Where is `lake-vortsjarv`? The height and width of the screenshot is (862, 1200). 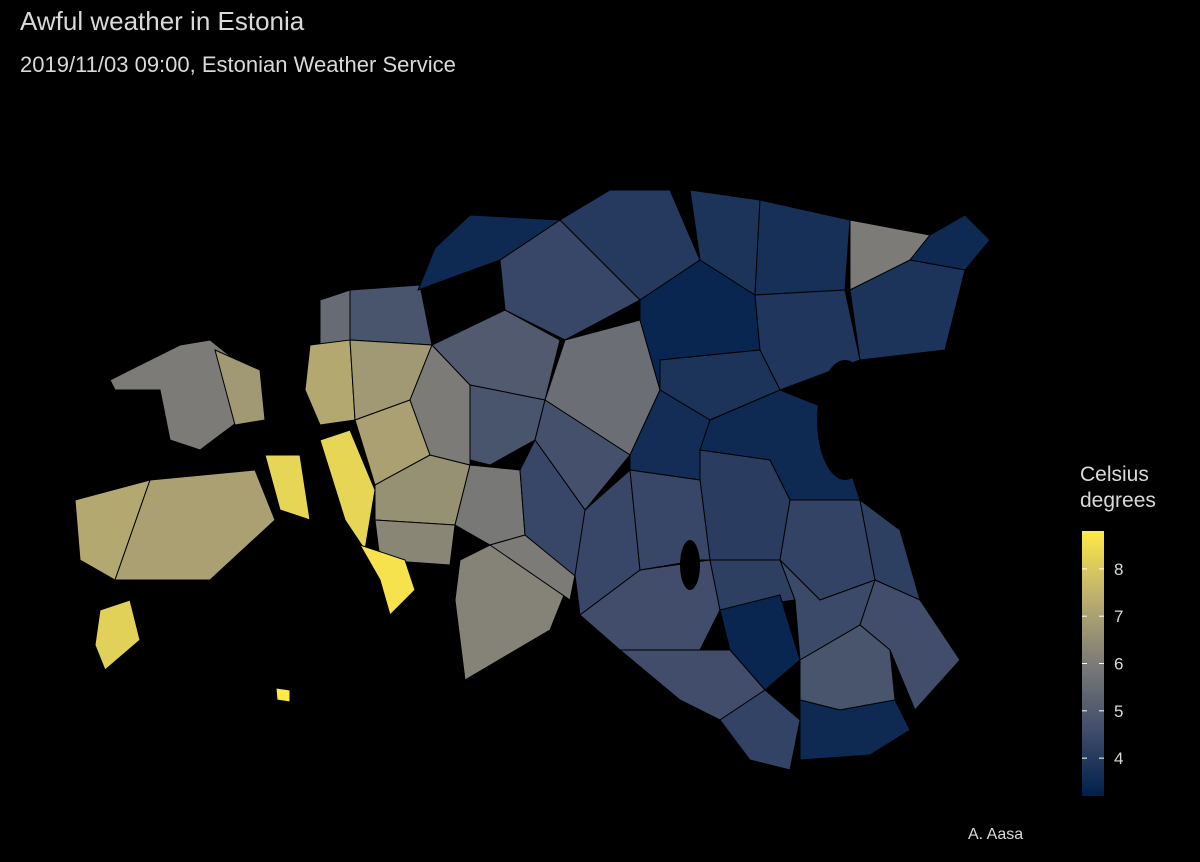 lake-vortsjarv is located at coordinates (690, 565).